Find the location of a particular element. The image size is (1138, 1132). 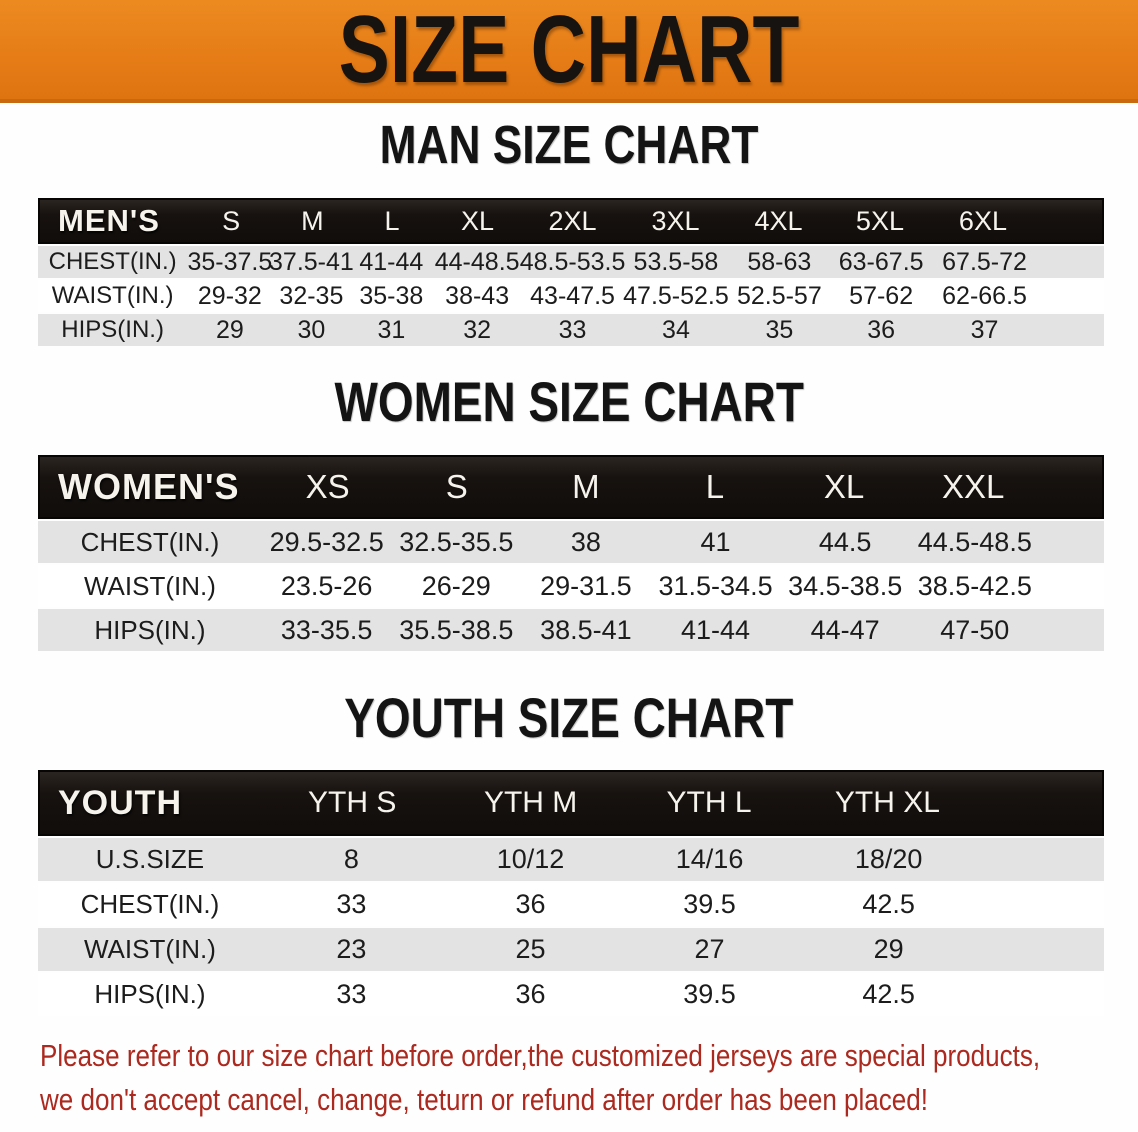

men-row-1-value-8: 62-66.5 is located at coordinates (984, 295).